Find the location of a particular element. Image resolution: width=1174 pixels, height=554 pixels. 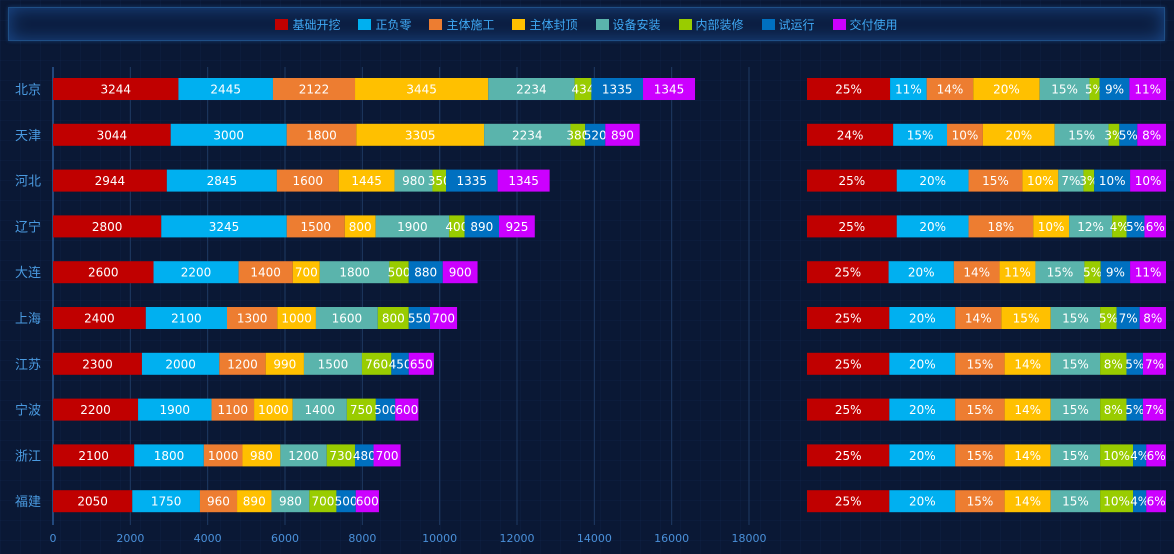

legend-label: 基础开挖 is located at coordinates (316, 24).